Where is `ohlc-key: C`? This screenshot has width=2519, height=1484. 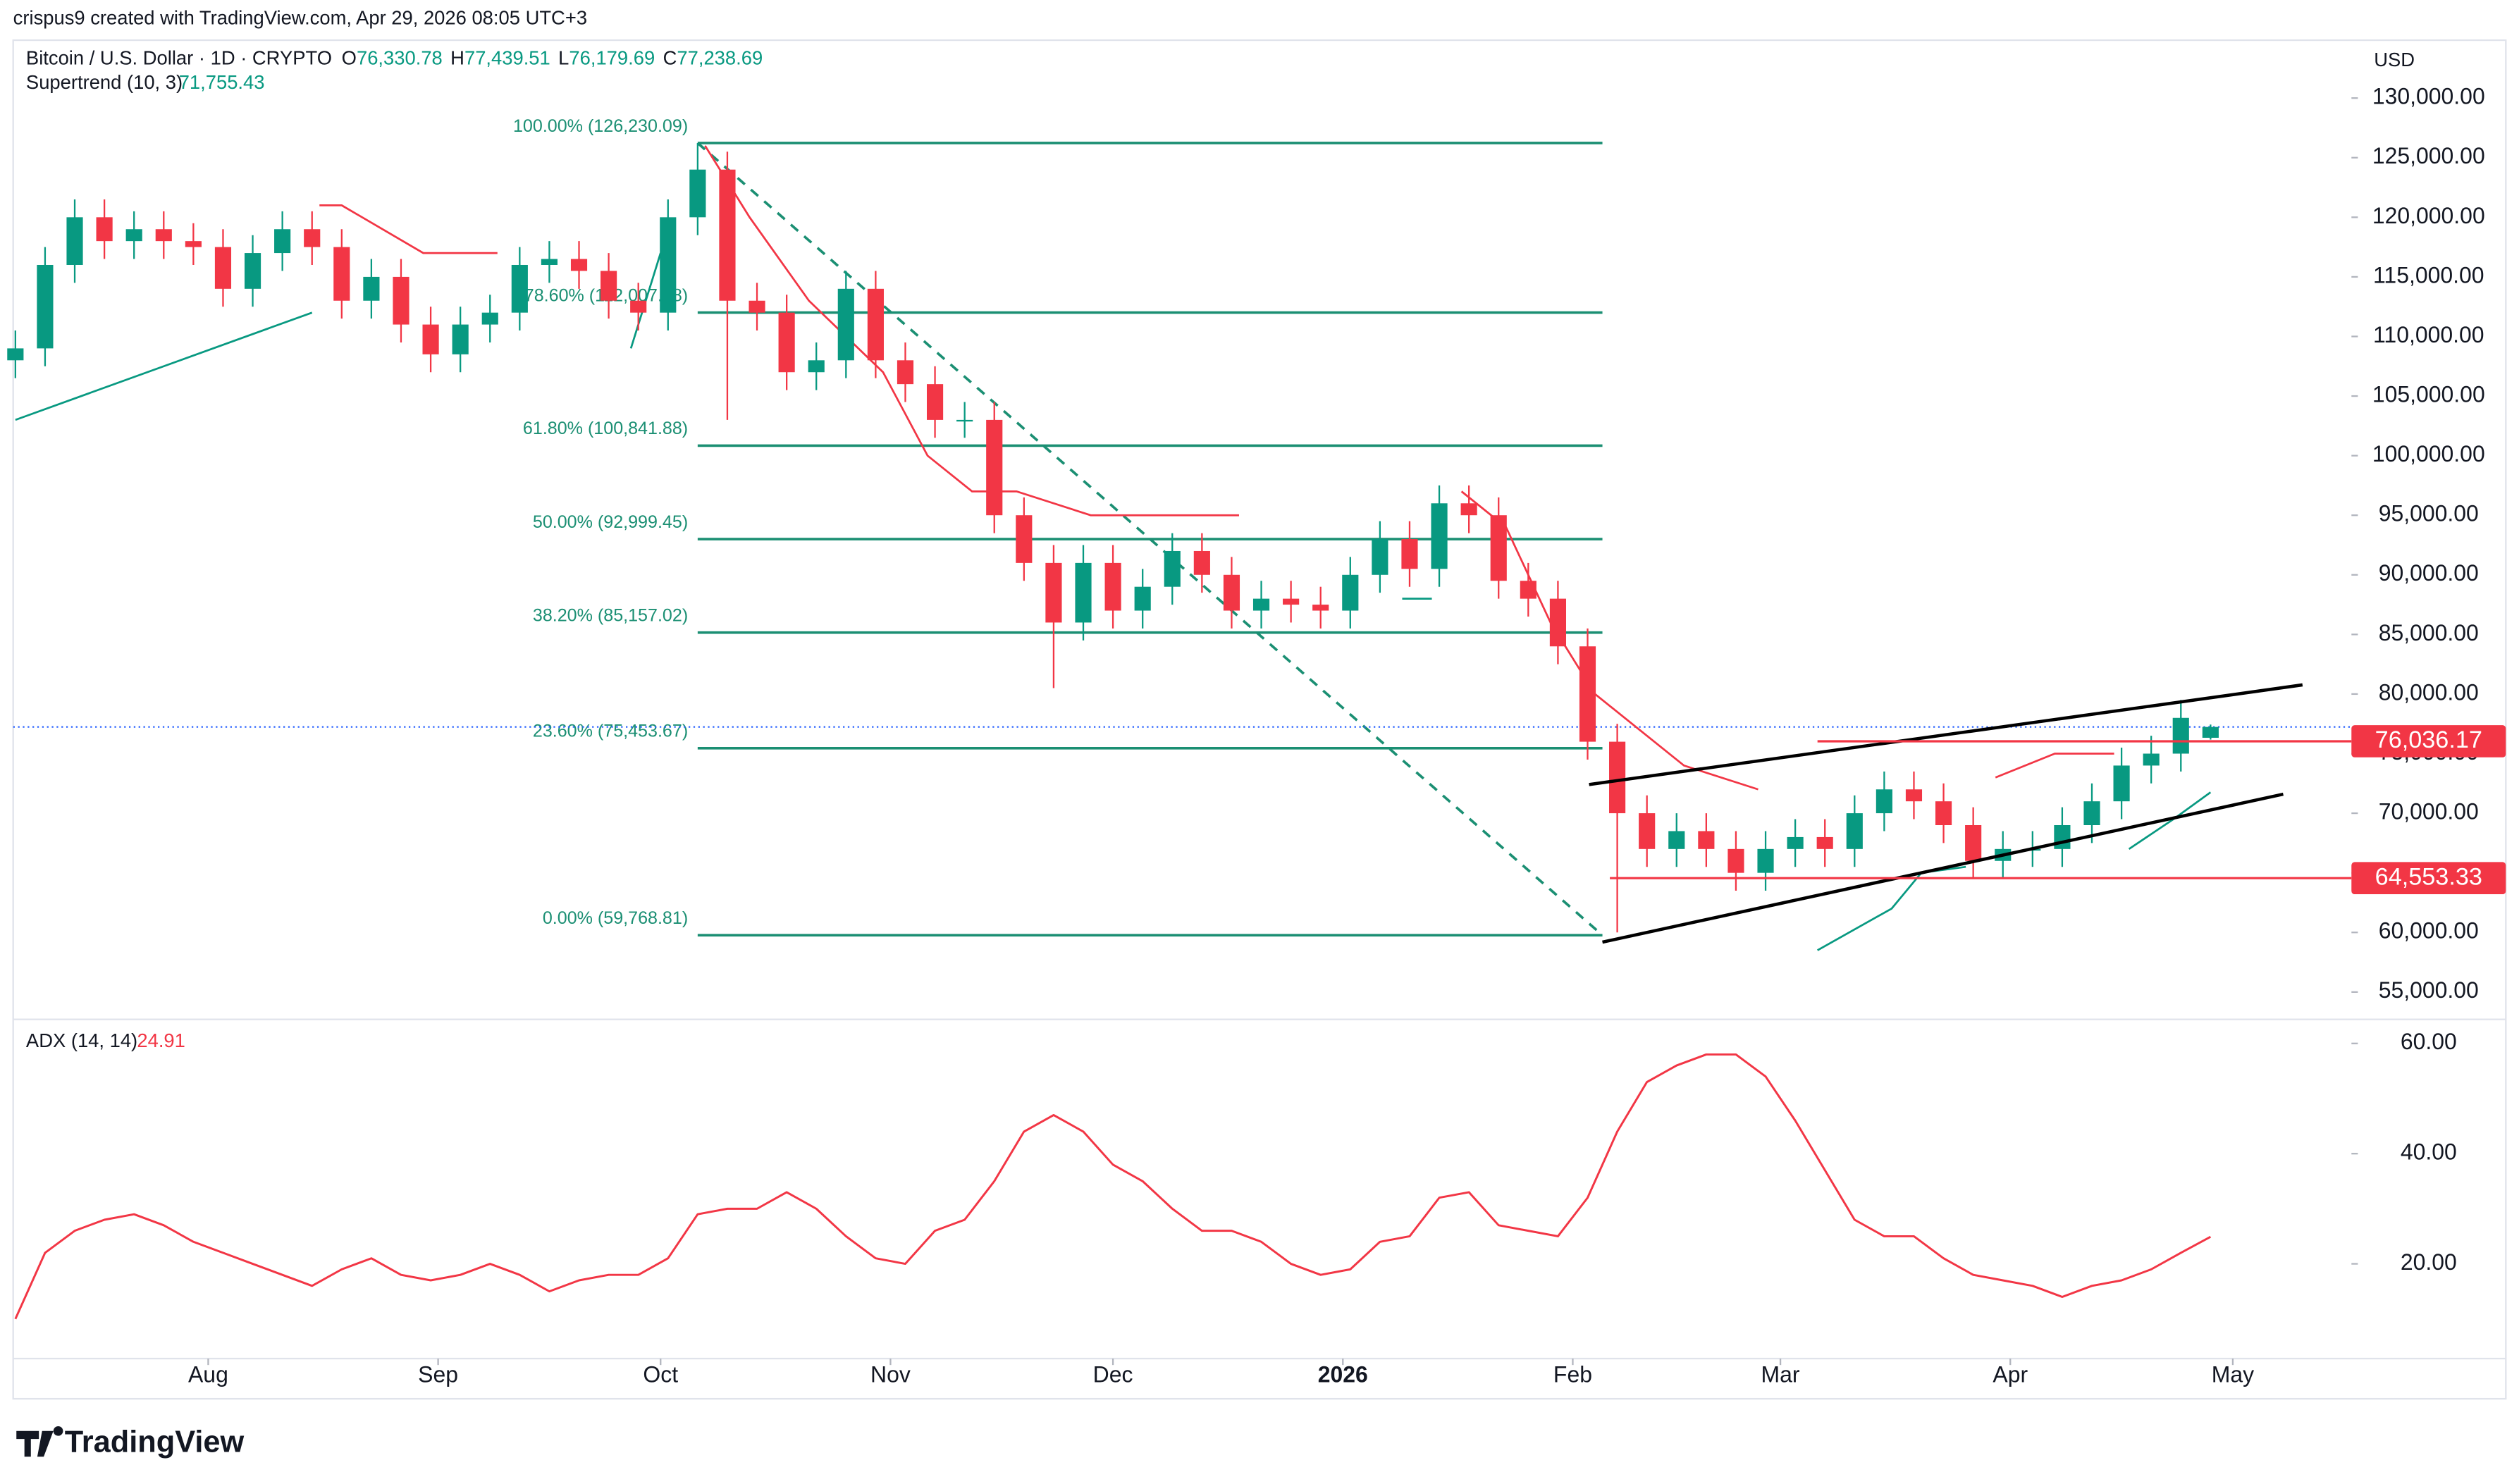 ohlc-key: C is located at coordinates (670, 58).